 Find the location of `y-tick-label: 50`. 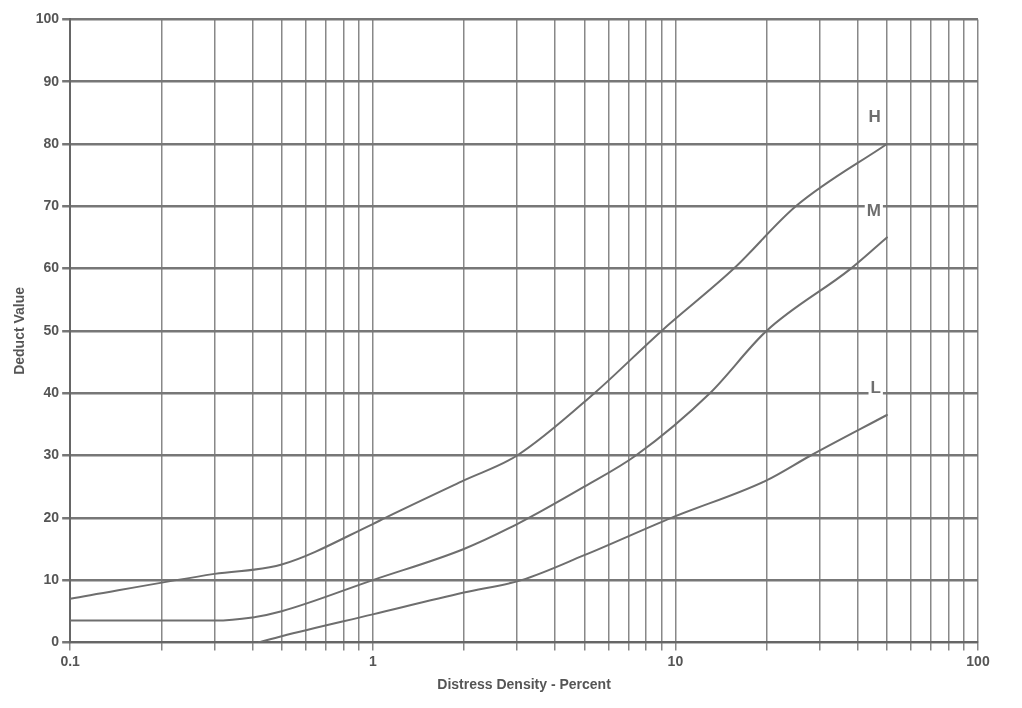

y-tick-label: 50 is located at coordinates (51, 329).